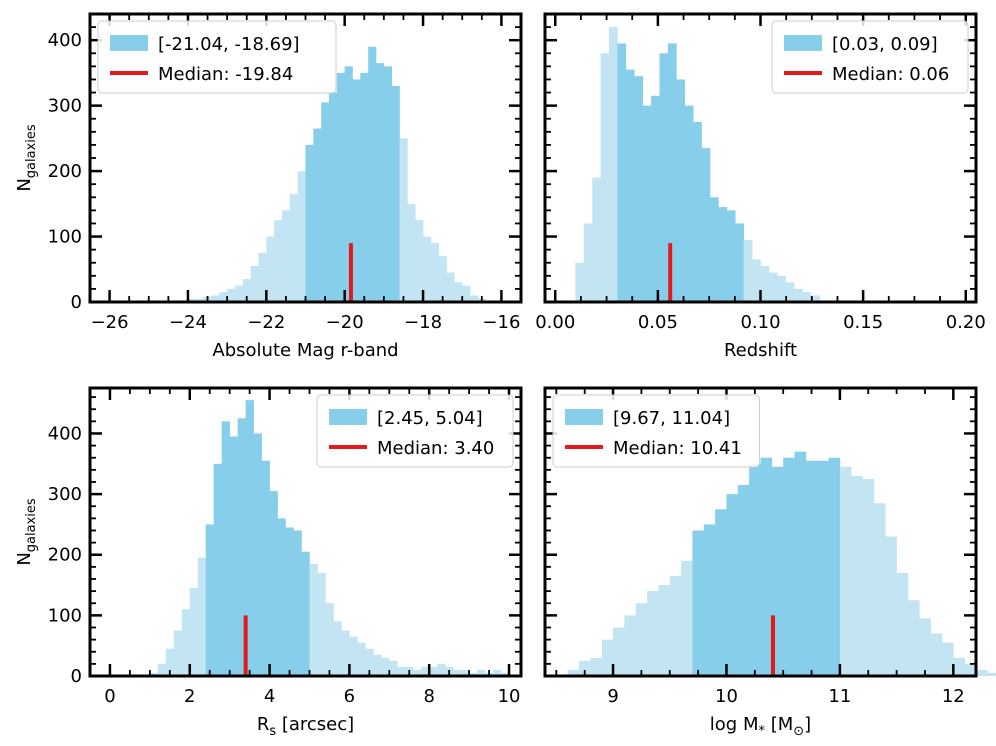  Describe the element at coordinates (760, 322) in the screenshot. I see `x-tick-label: 0.10` at that location.